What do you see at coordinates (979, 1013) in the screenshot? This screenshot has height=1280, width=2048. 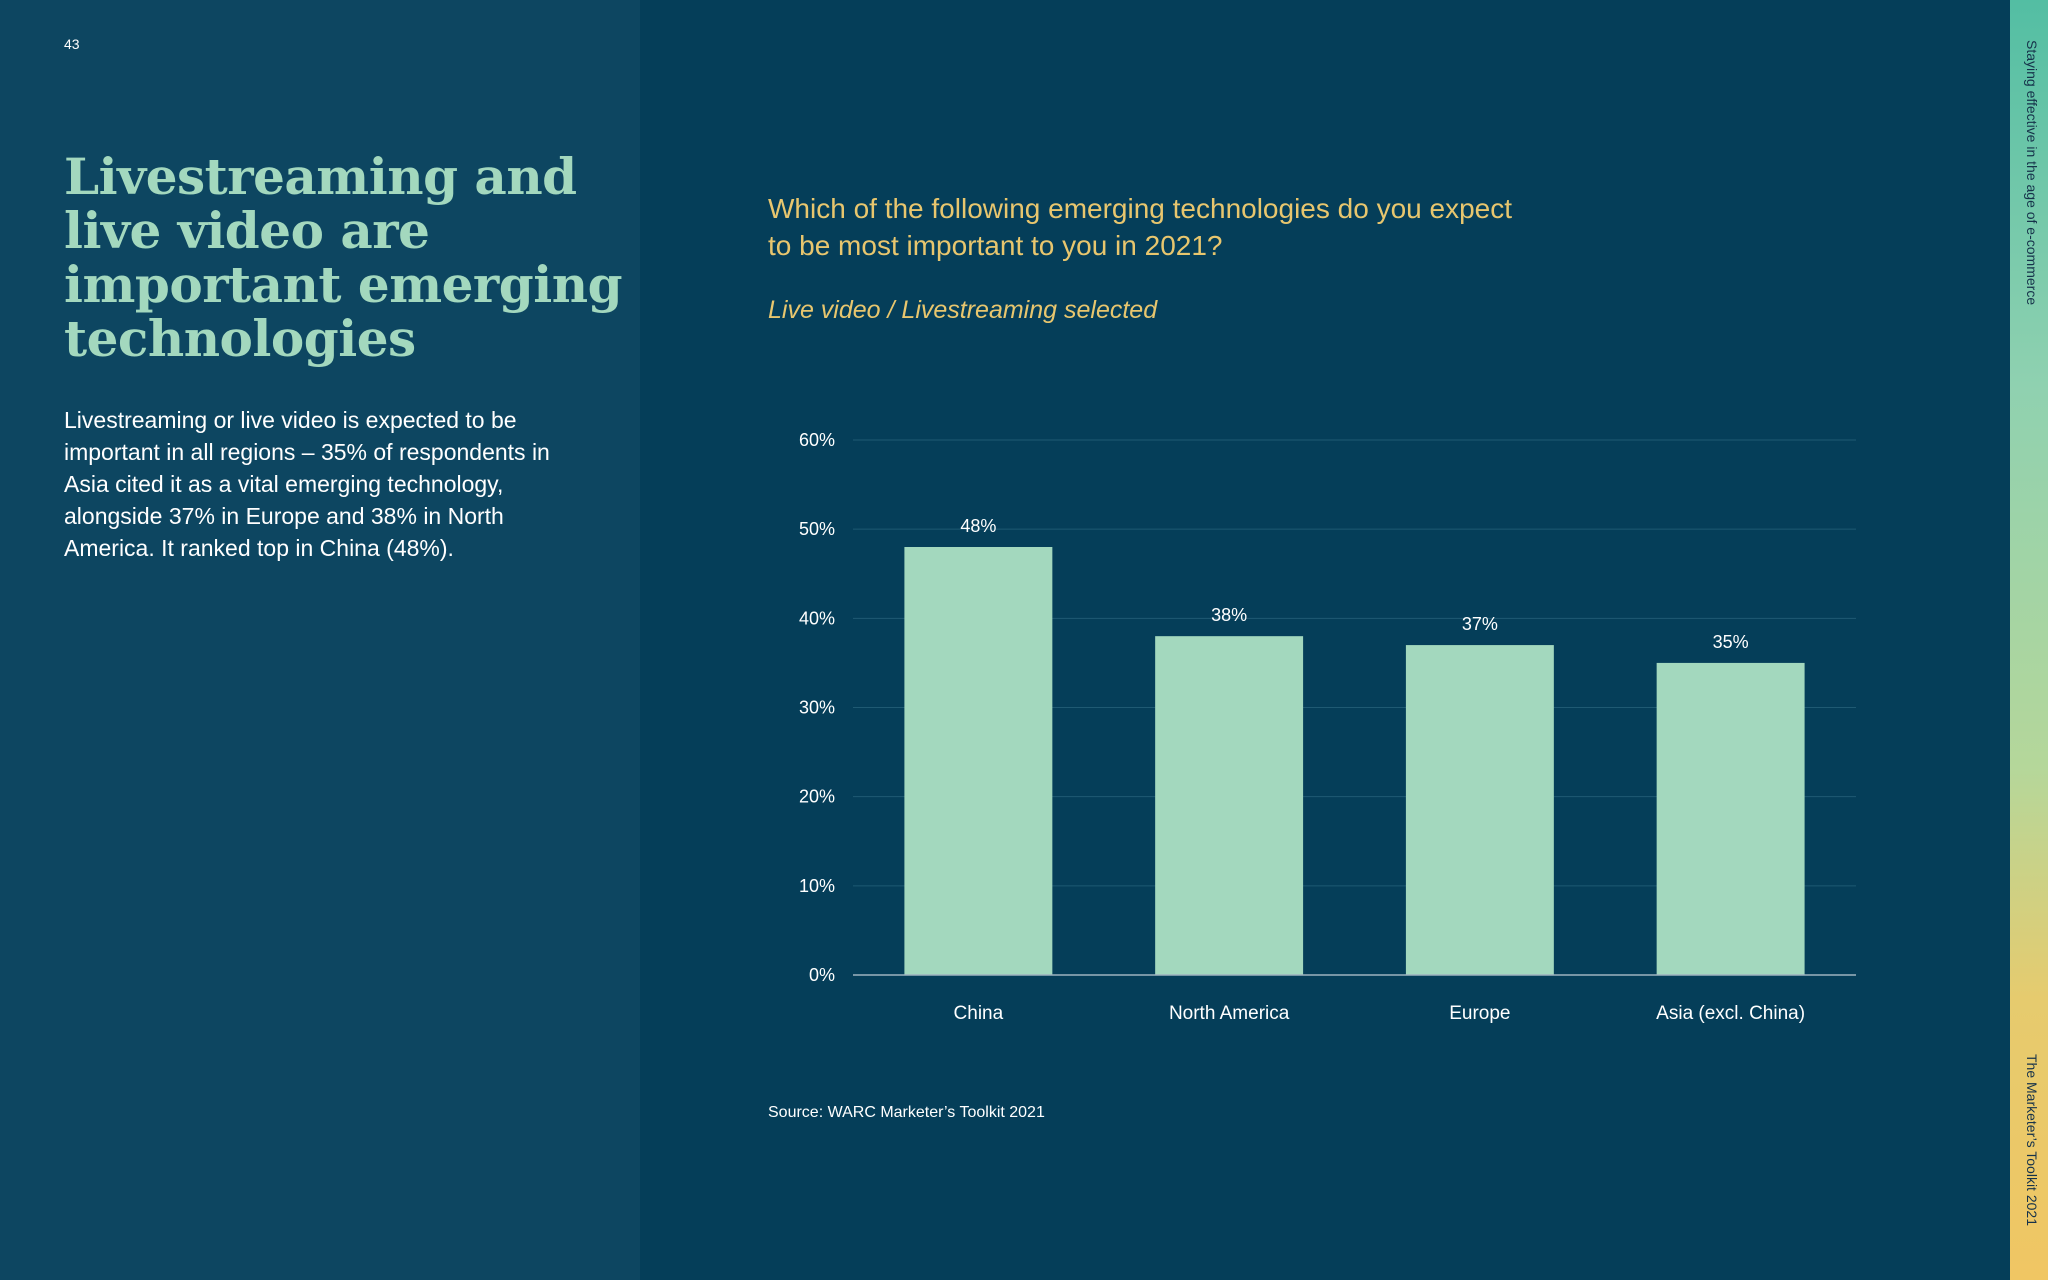 I see `x-category-label: China` at bounding box center [979, 1013].